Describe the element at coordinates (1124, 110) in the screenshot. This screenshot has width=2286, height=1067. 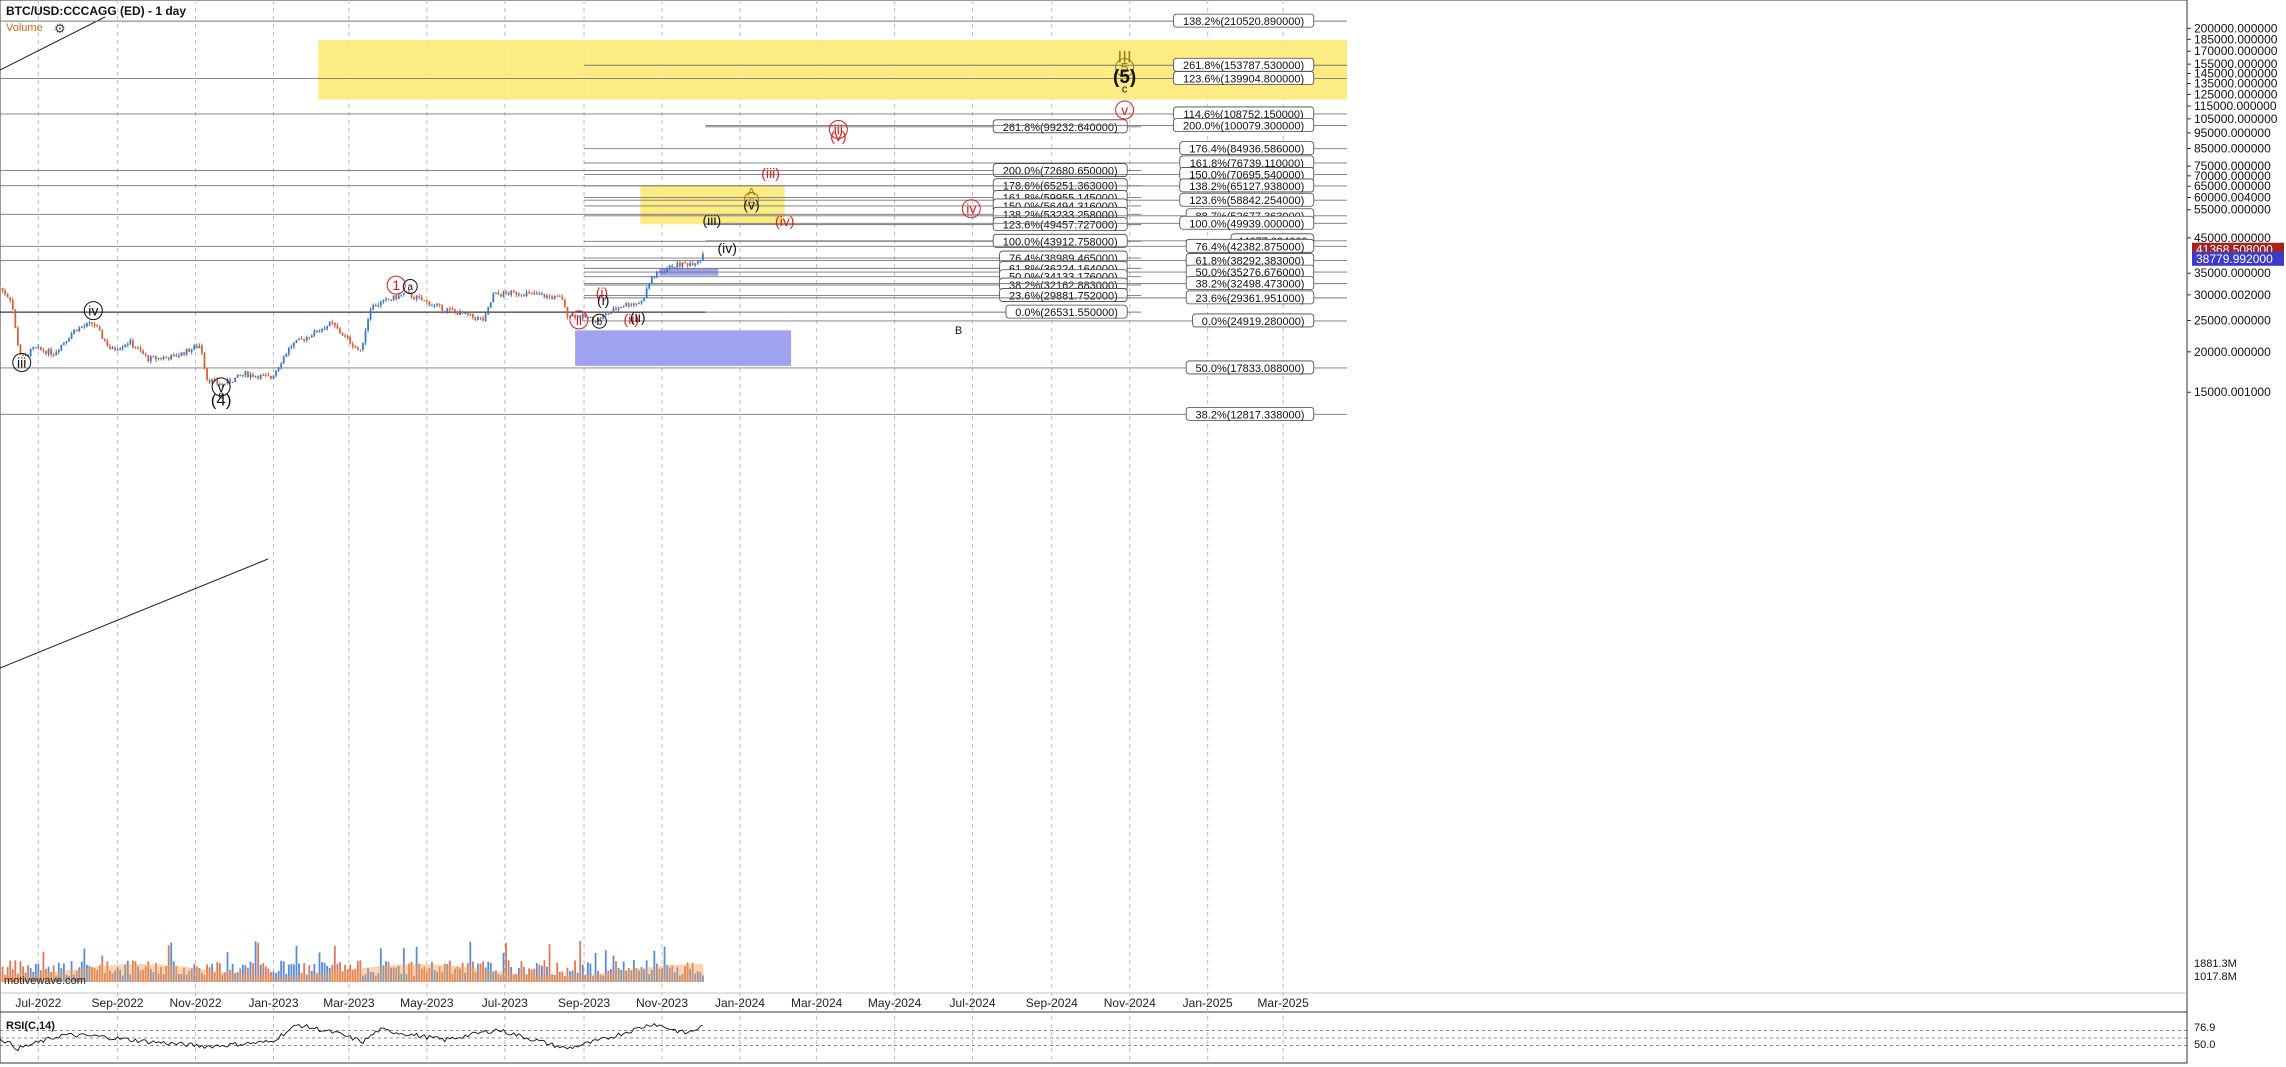
I see `wave-label: v` at that location.